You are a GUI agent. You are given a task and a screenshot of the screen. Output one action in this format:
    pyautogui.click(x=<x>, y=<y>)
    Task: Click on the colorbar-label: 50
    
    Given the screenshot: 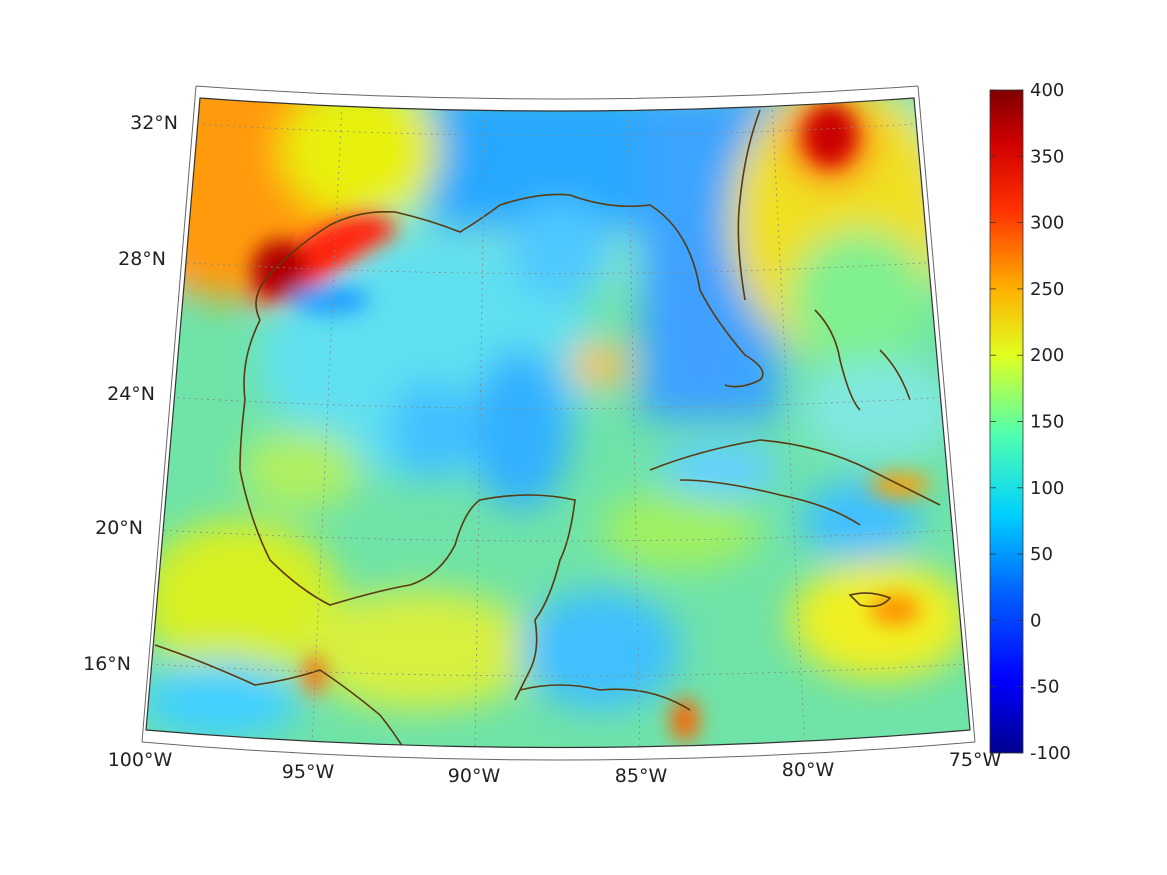 What is the action you would take?
    pyautogui.click(x=1041, y=554)
    